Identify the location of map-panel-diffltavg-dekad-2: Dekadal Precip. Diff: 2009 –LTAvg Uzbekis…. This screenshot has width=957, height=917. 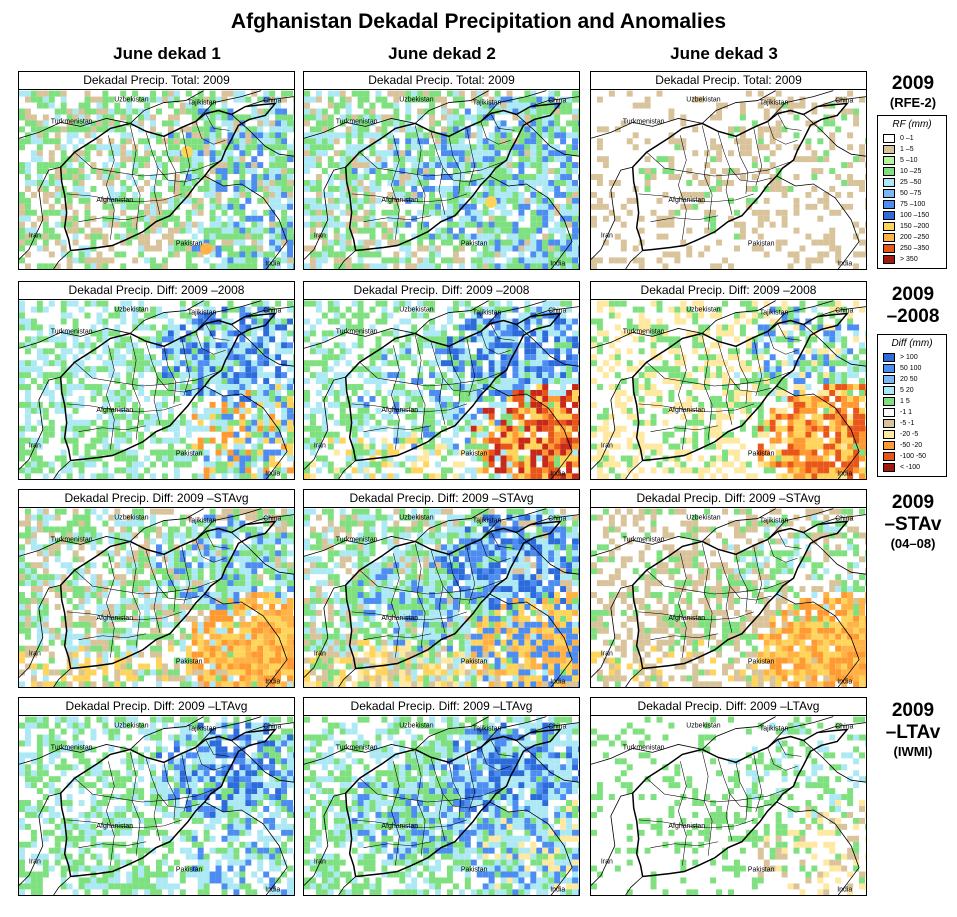
(441, 796).